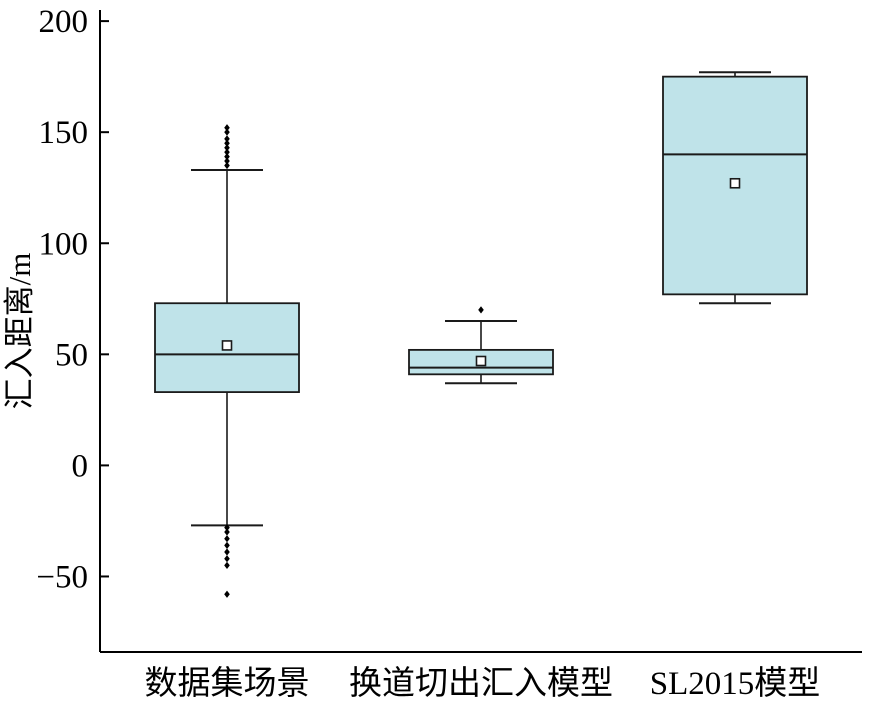 This screenshot has height=715, width=876. What do you see at coordinates (64, 22) in the screenshot?
I see `y-tick-label: 200` at bounding box center [64, 22].